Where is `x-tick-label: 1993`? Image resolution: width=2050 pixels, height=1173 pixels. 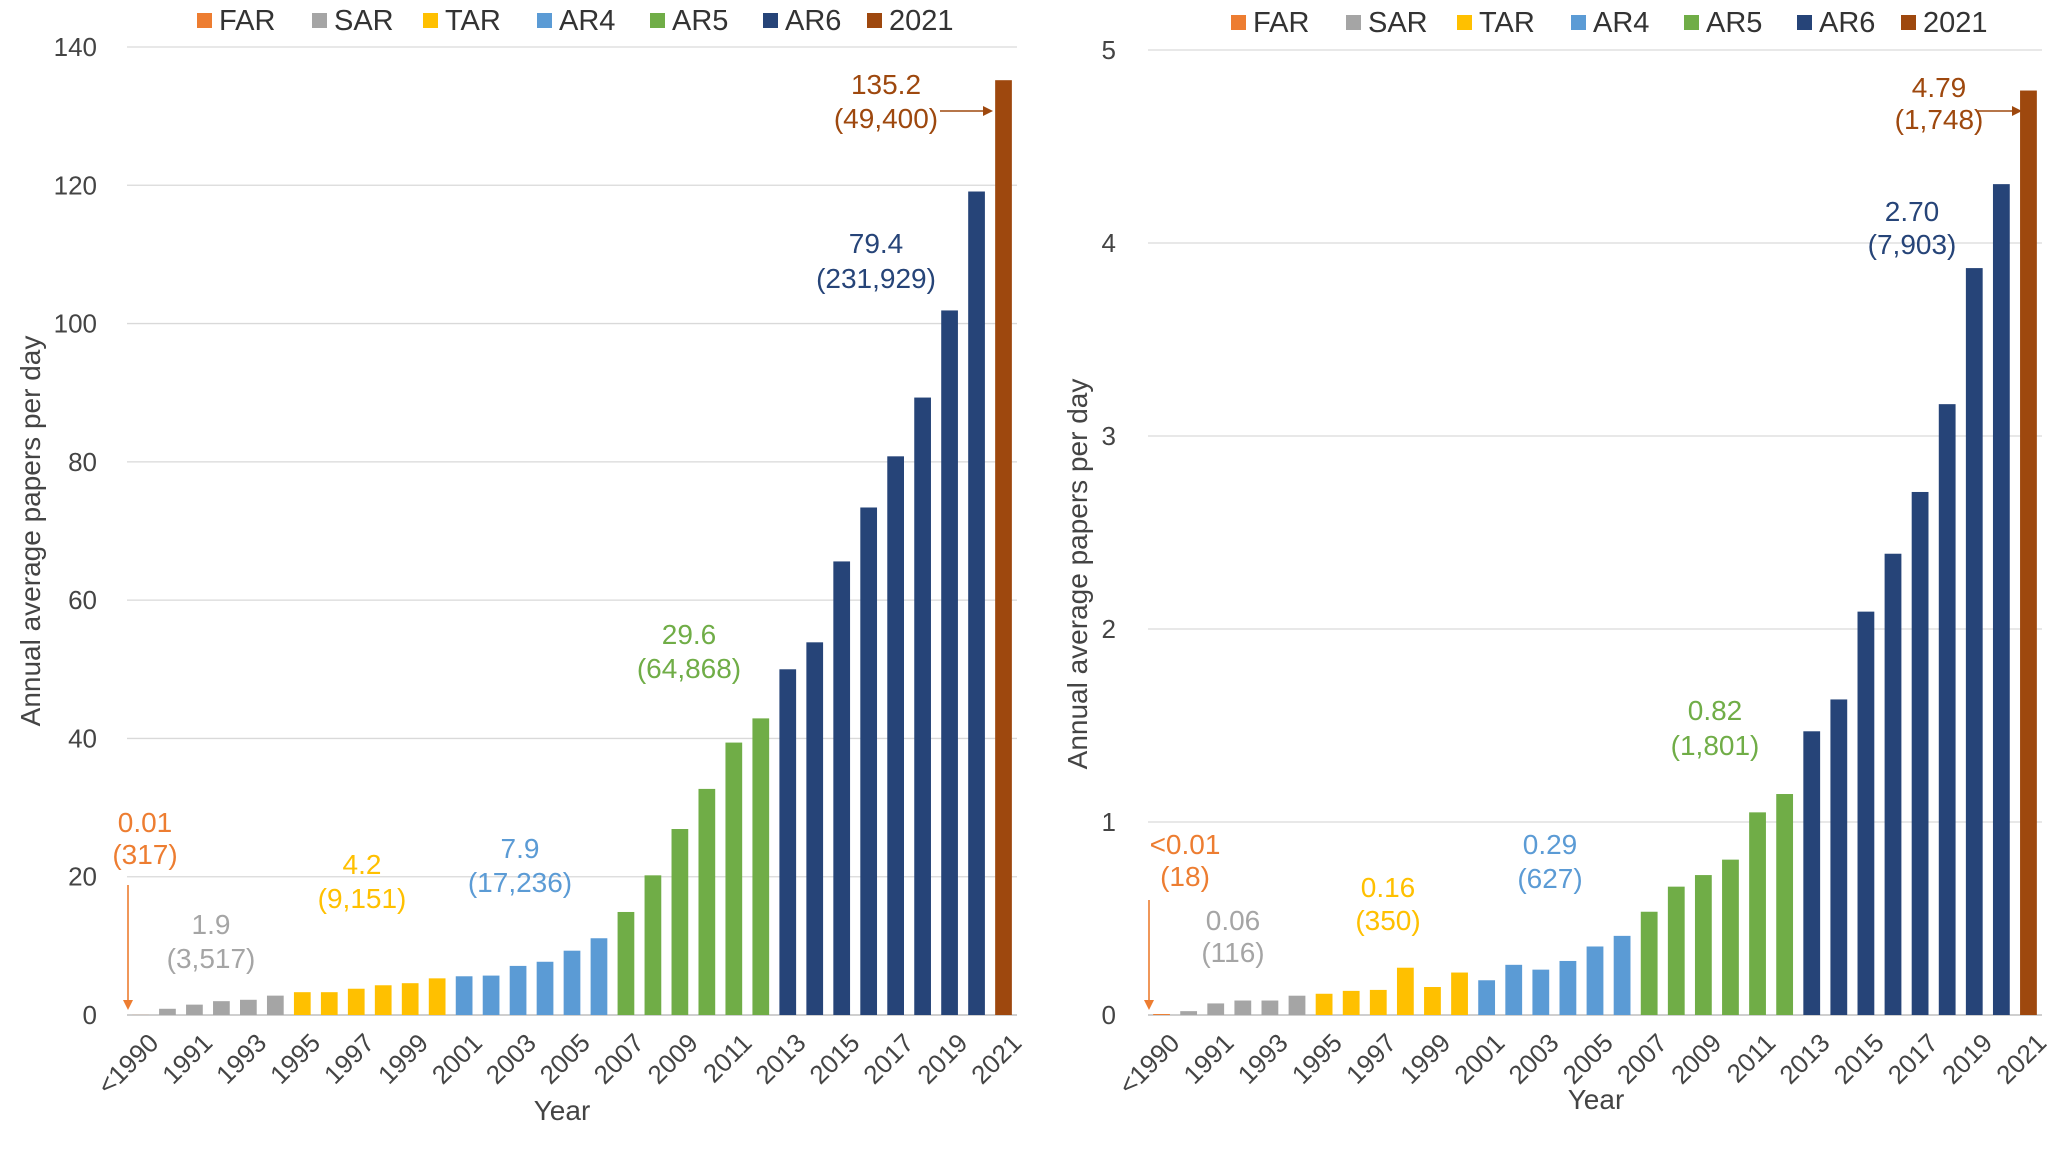 x-tick-label: 1993 is located at coordinates (1263, 1059).